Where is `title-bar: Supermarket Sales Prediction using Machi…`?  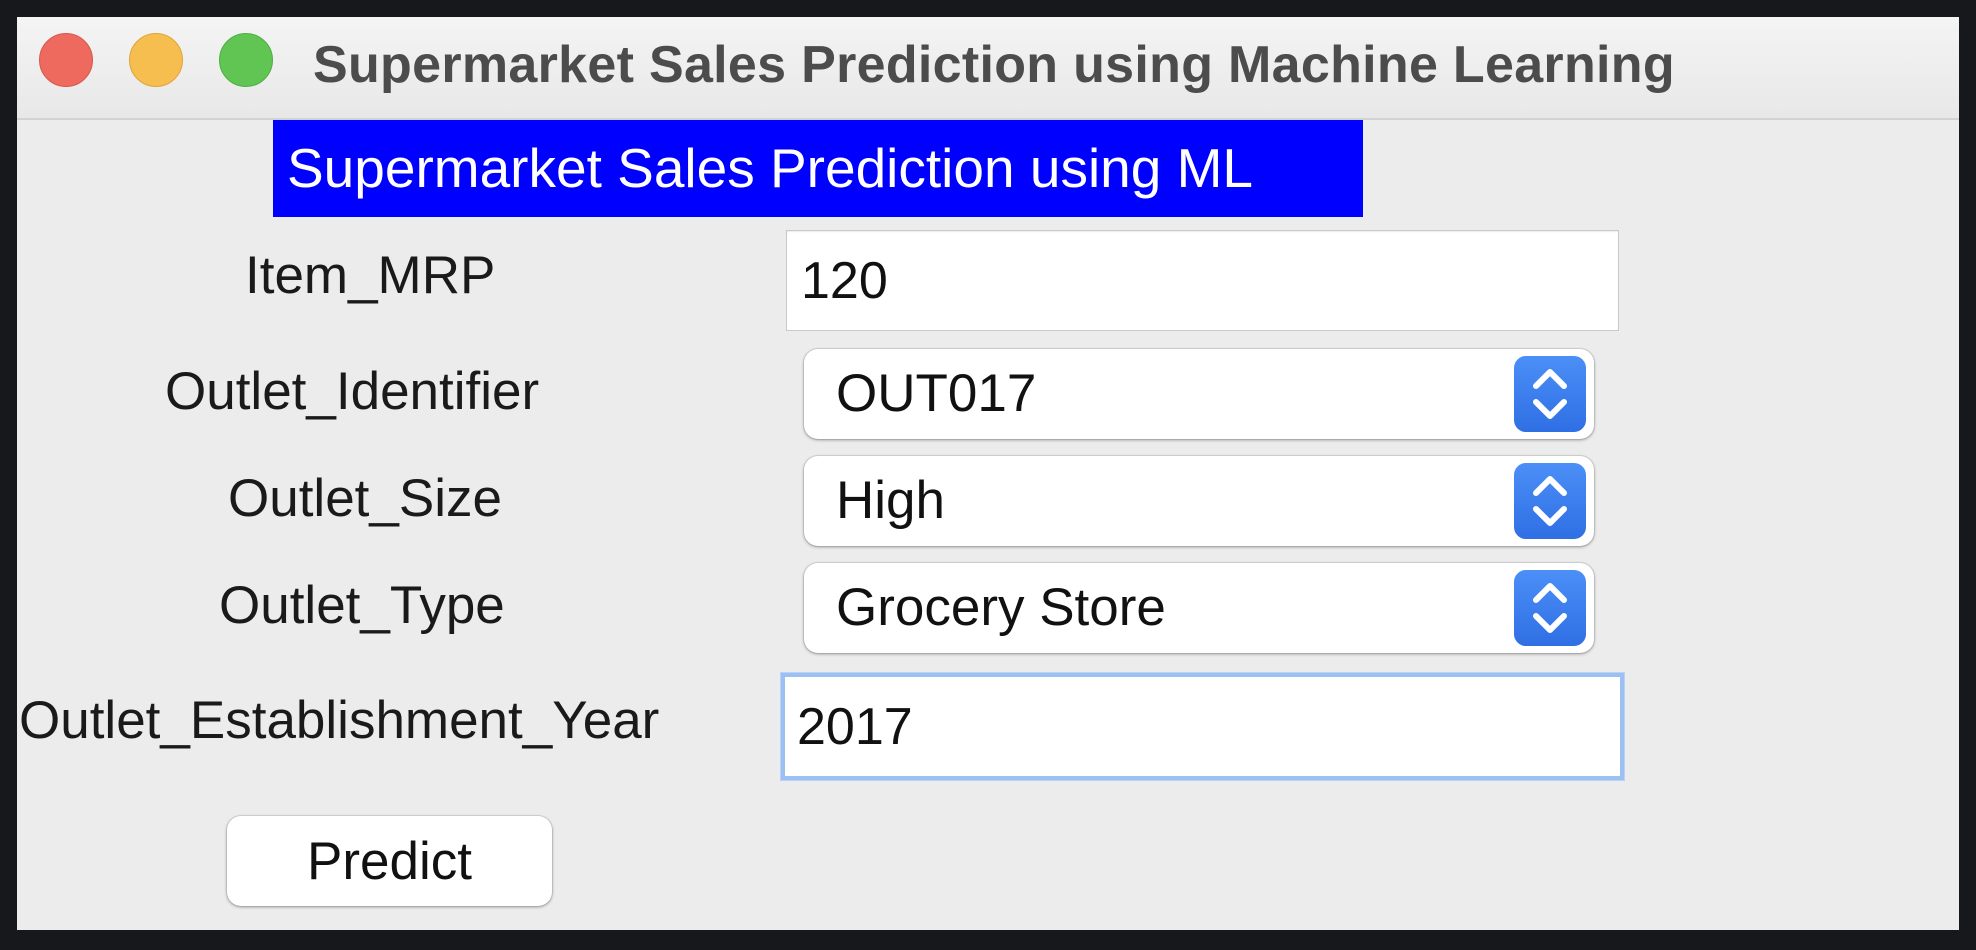 title-bar: Supermarket Sales Prediction using Machi… is located at coordinates (988, 68).